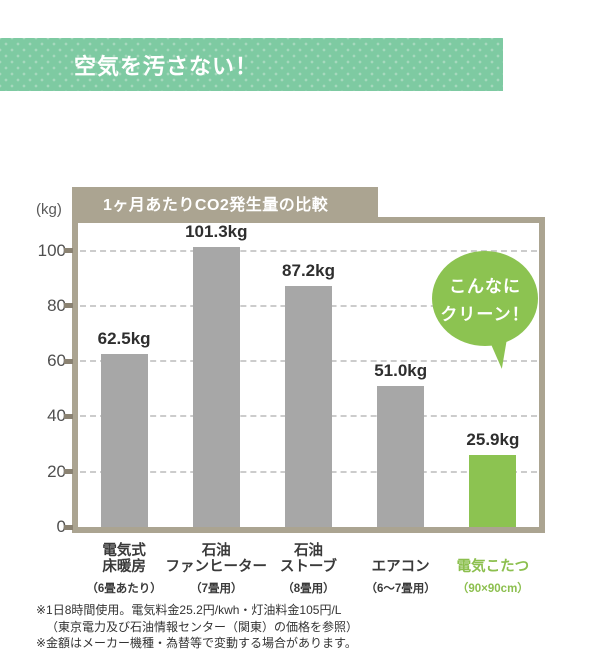 The image size is (600, 670). Describe the element at coordinates (56, 471) in the screenshot. I see `y-tick-label-20: 20` at that location.